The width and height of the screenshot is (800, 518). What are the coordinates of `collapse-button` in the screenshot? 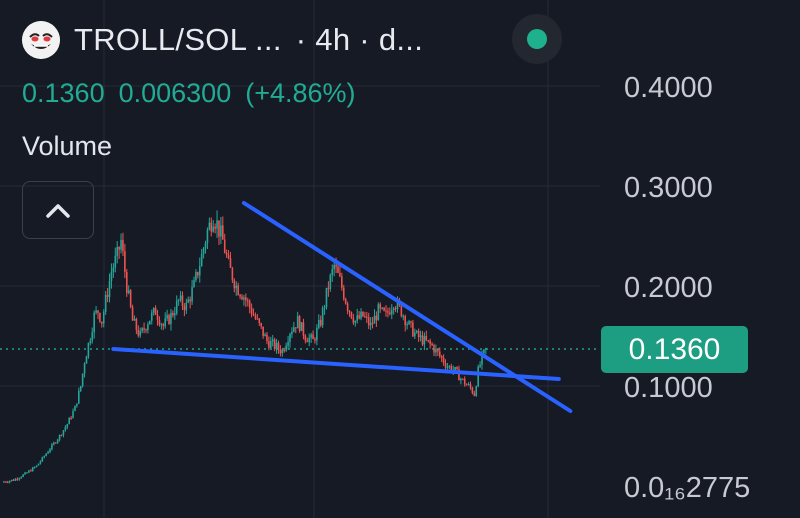 It's located at (58, 210).